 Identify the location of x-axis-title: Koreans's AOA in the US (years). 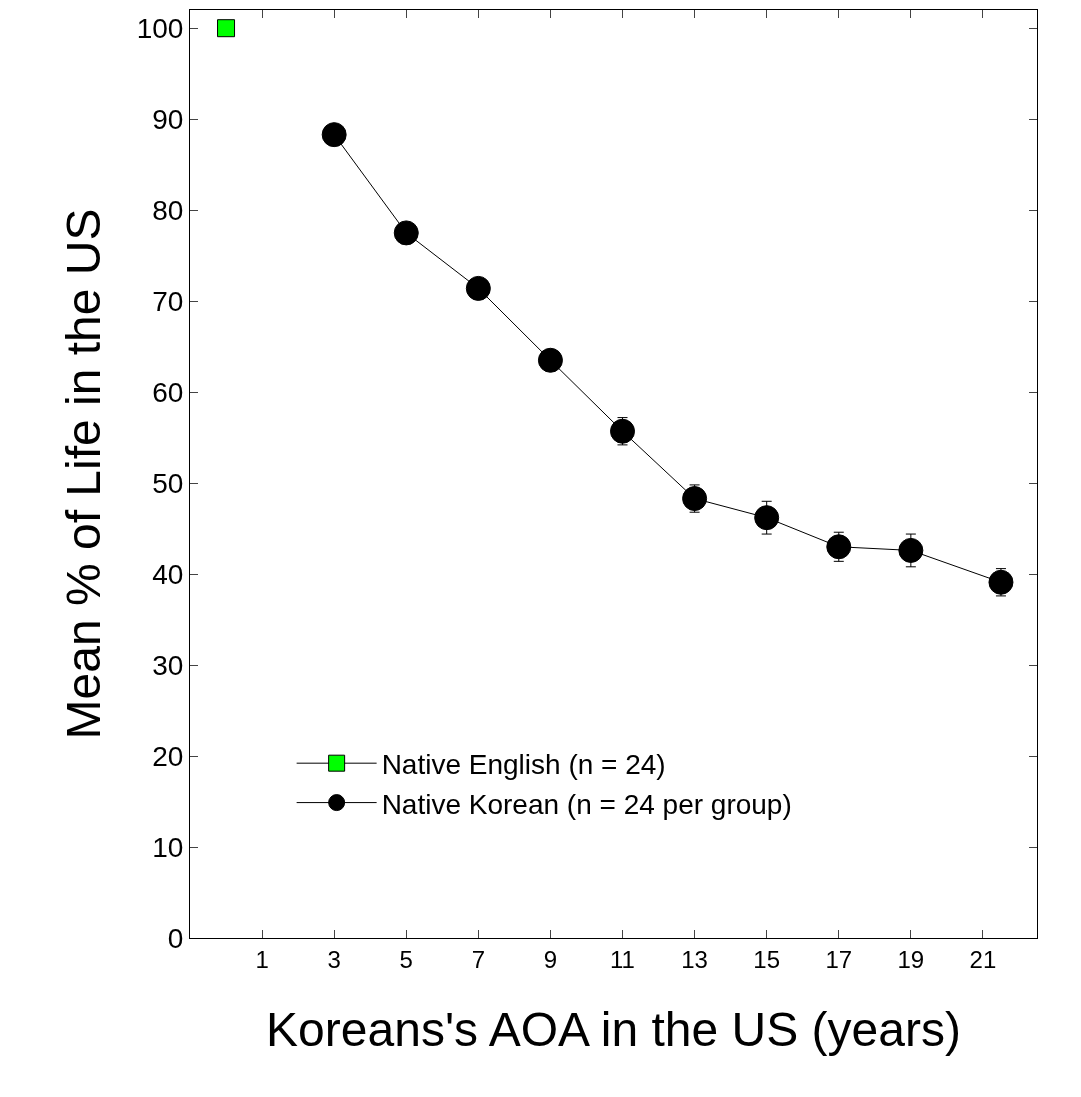
(613, 1029).